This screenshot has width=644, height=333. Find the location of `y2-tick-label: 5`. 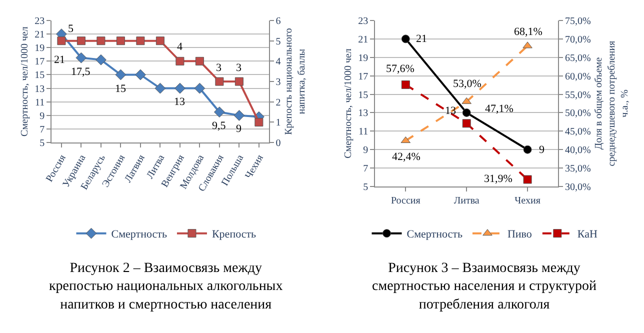

y2-tick-label: 5 is located at coordinates (278, 42).